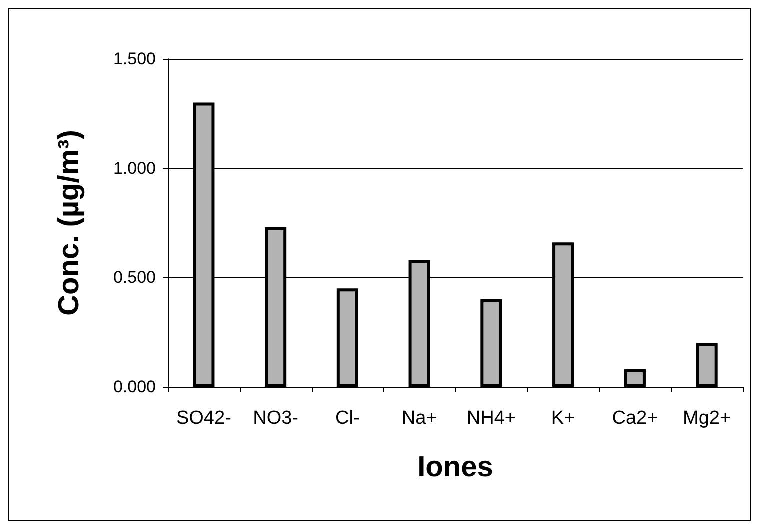  Describe the element at coordinates (491, 418) in the screenshot. I see `x-tick-label: NH4+` at that location.